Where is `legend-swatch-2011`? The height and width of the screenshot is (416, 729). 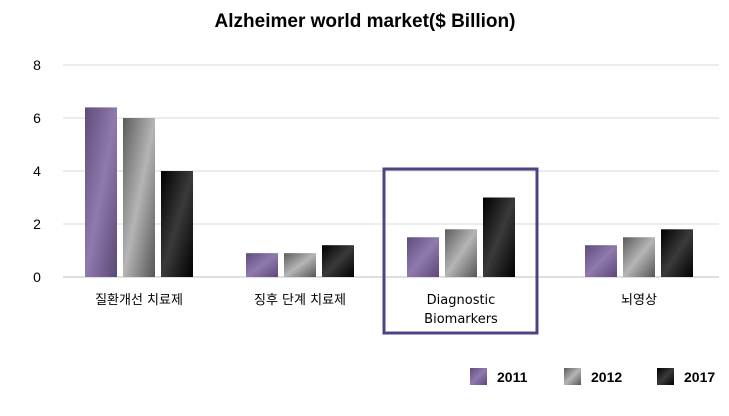
legend-swatch-2011 is located at coordinates (478, 376).